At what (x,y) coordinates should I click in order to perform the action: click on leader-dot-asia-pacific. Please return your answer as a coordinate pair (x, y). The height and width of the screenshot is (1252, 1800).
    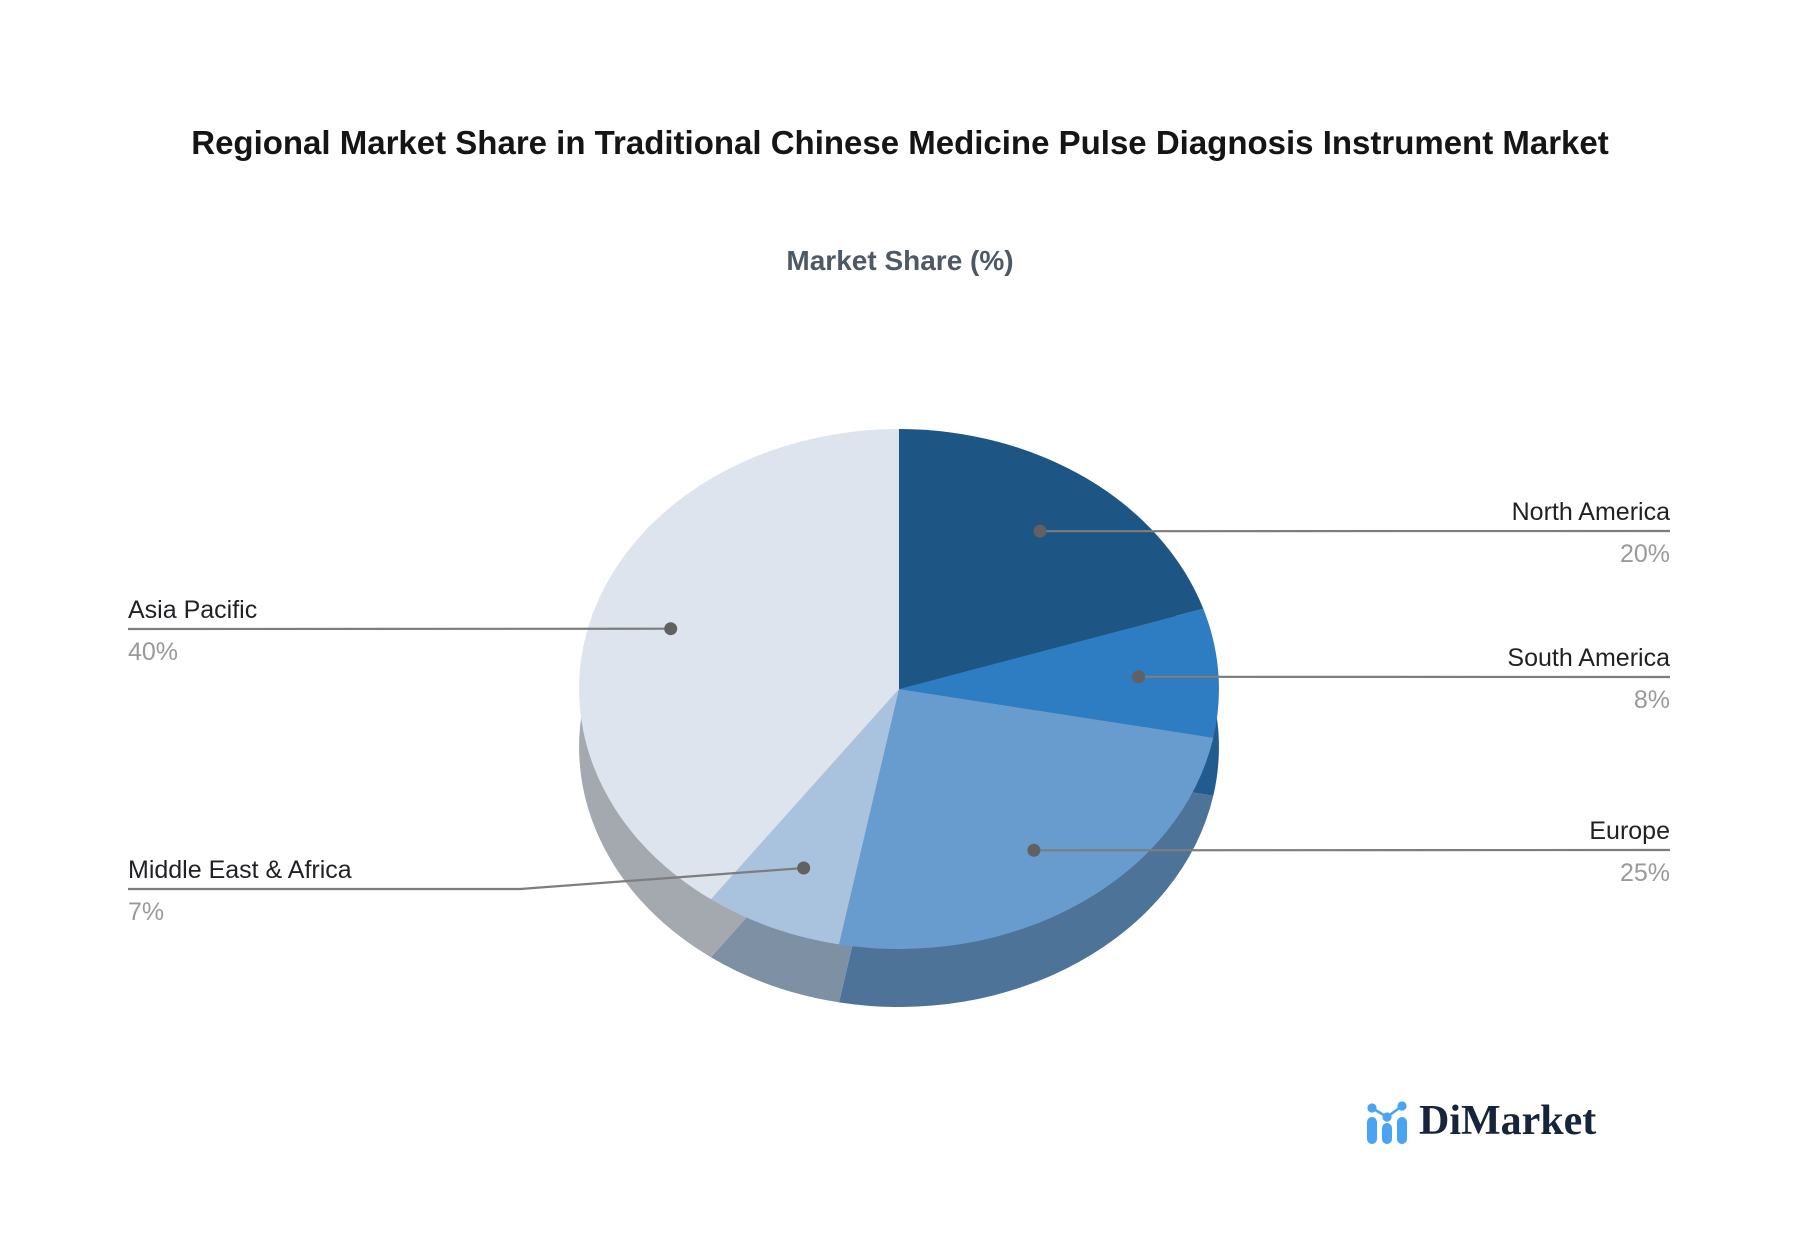
    Looking at the image, I should click on (671, 629).